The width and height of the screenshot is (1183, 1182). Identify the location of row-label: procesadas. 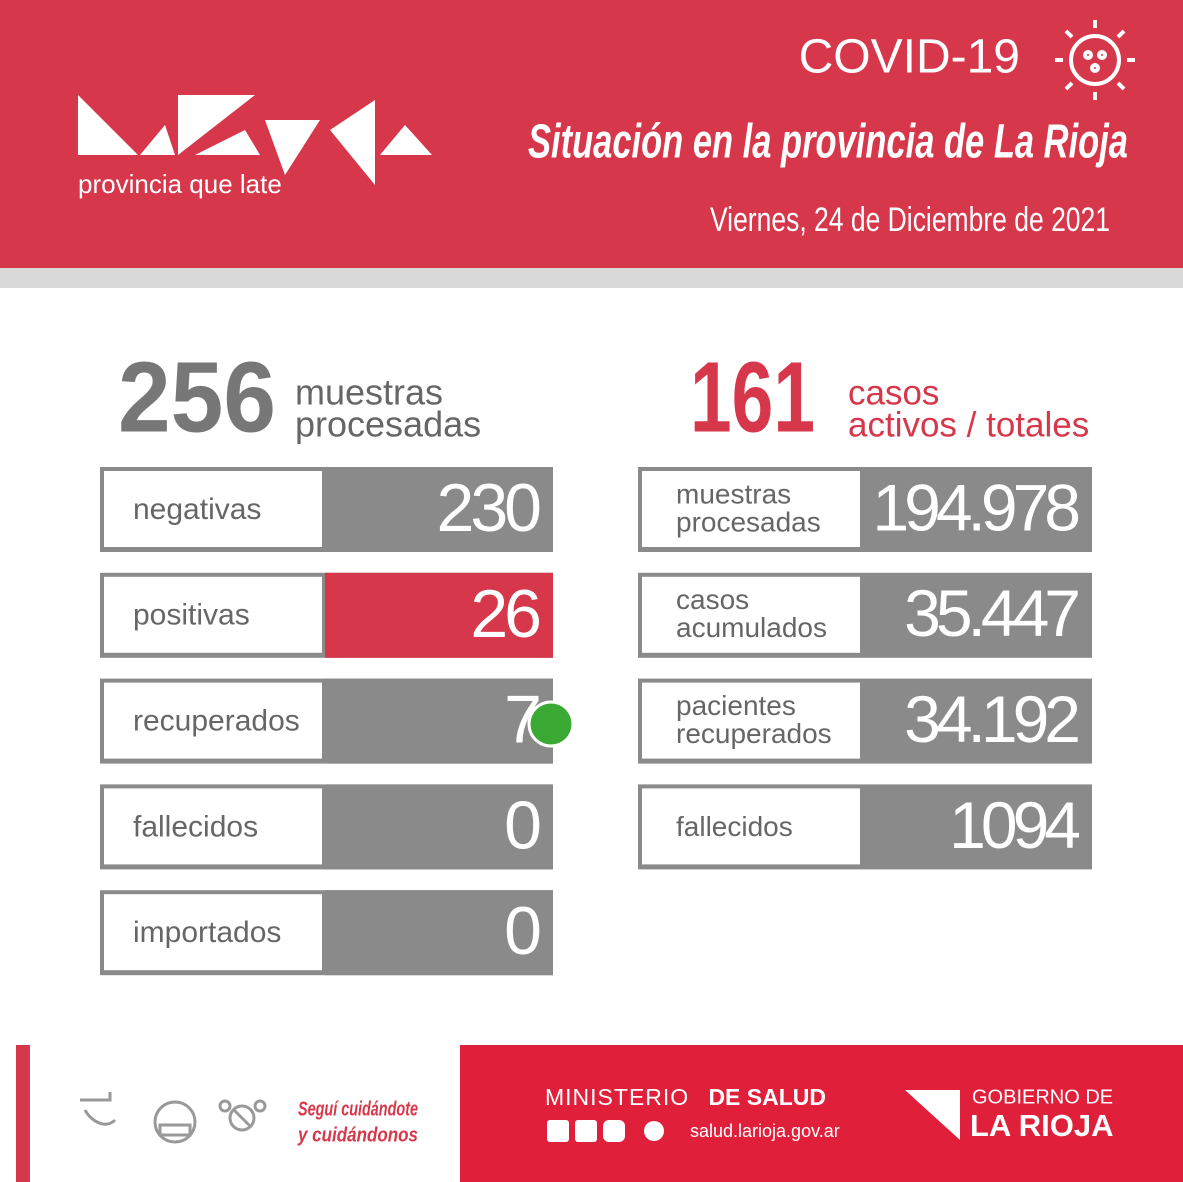
(748, 521).